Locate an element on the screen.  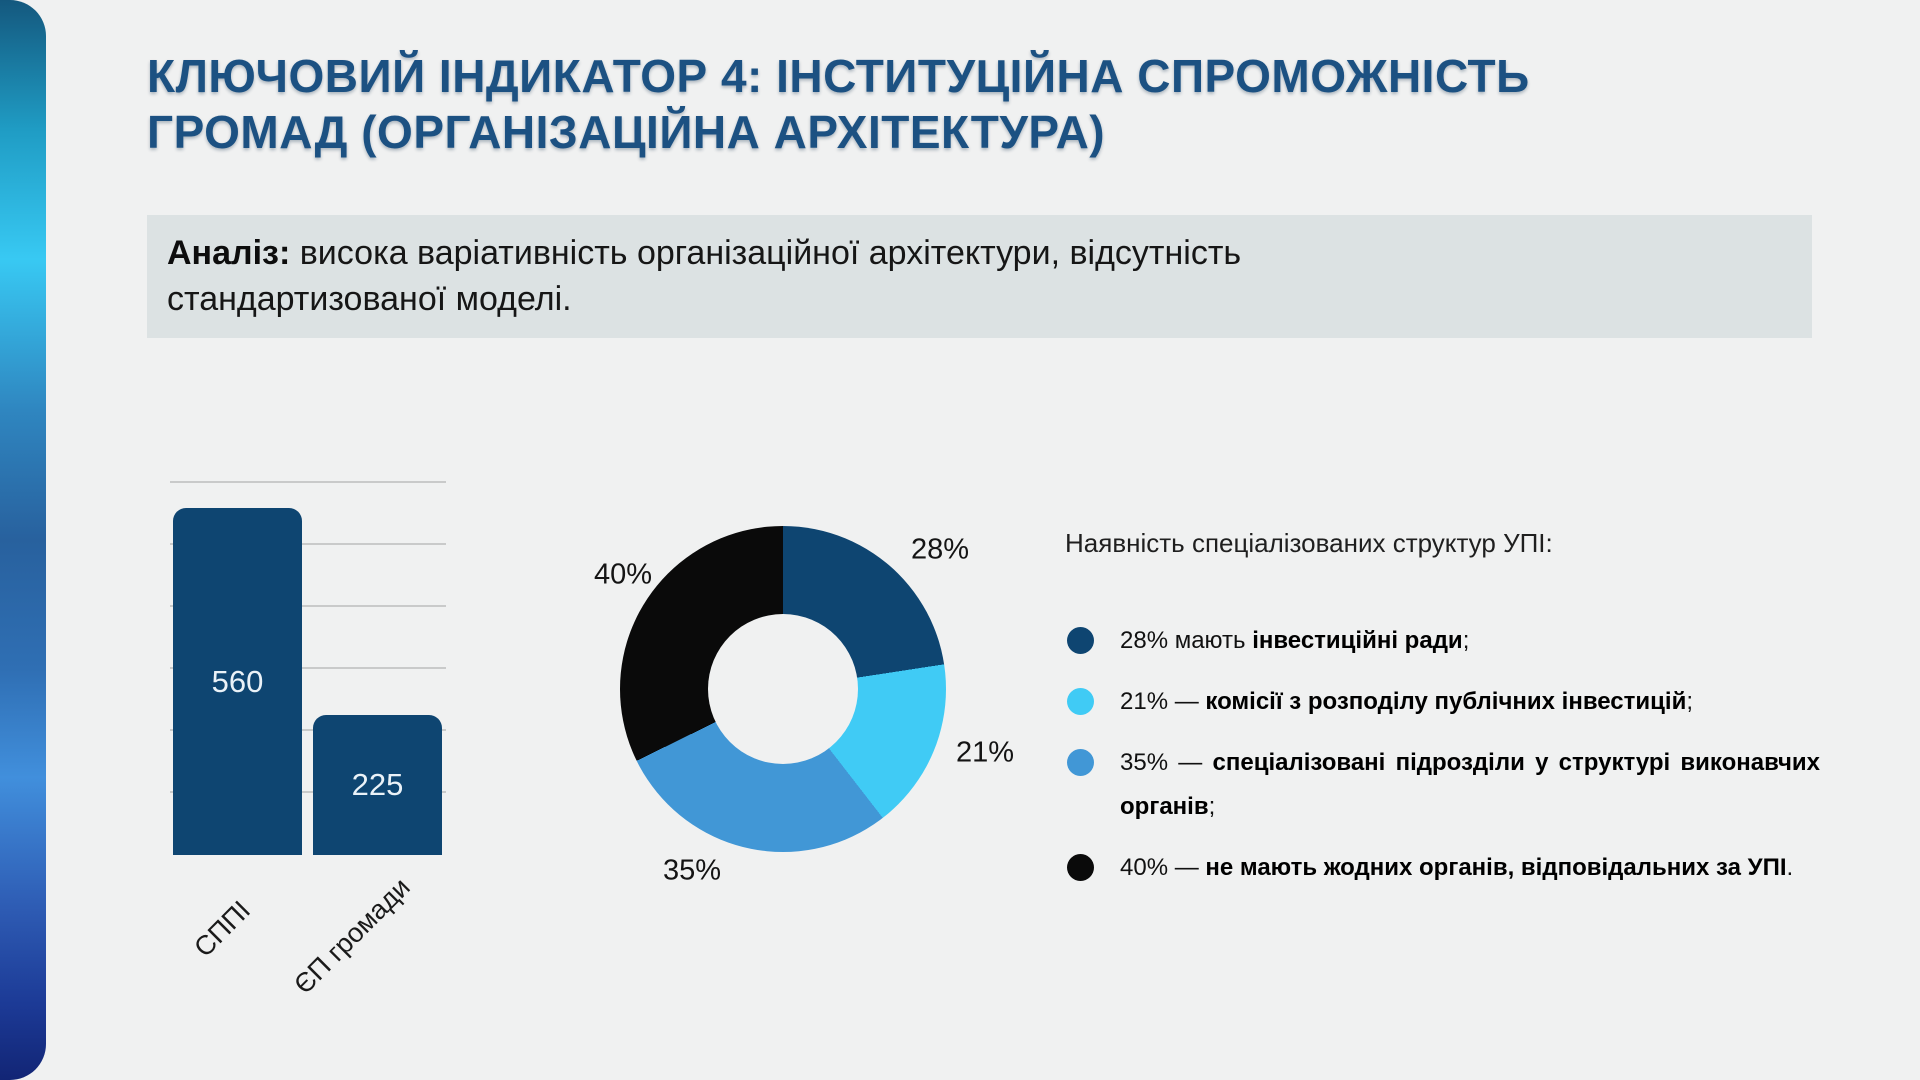
donut-label-40: 40% is located at coordinates (623, 574).